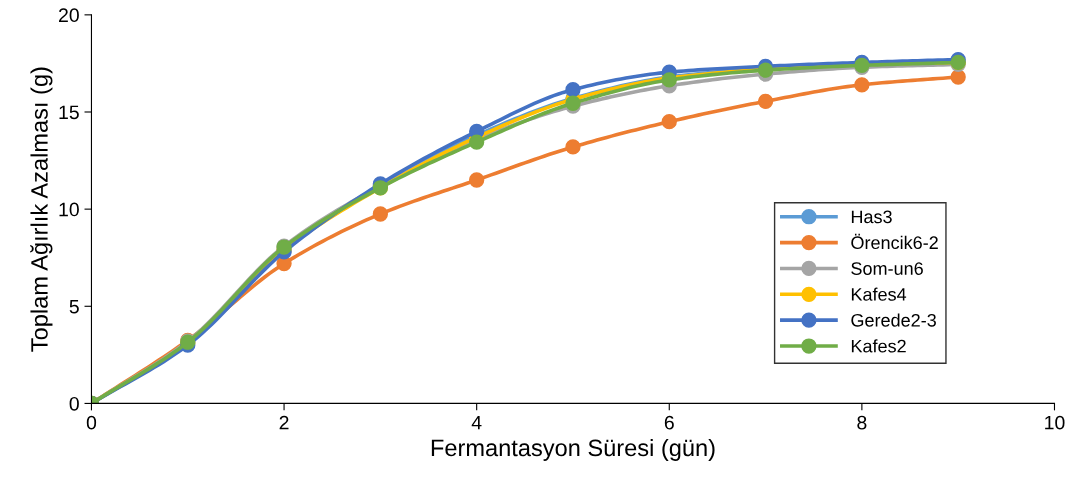 The image size is (1076, 495). I want to click on legend-label: Örencik6-2, so click(894, 241).